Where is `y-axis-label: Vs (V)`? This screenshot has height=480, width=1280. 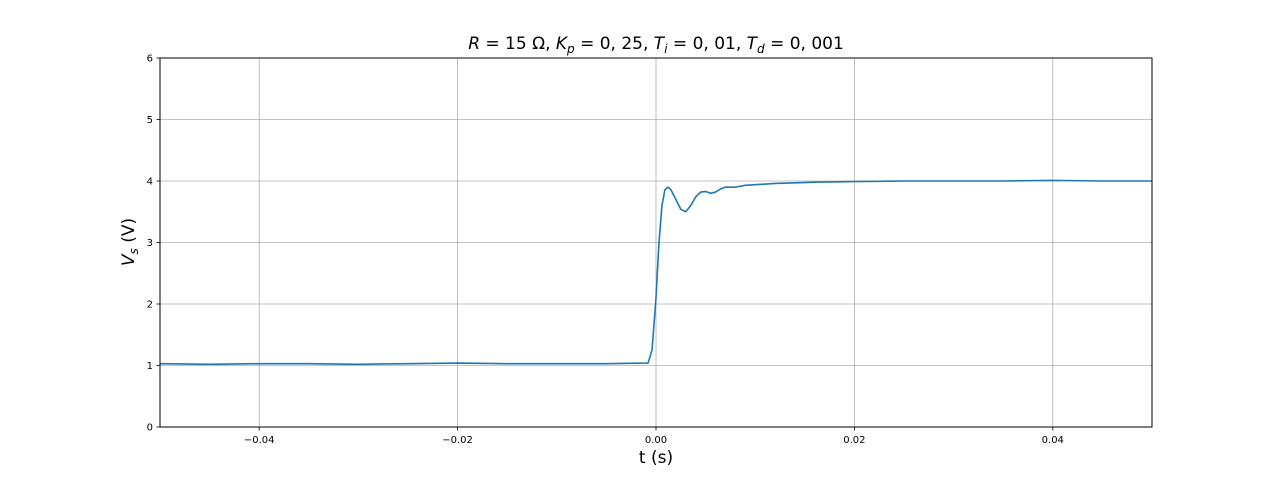 y-axis-label: Vs (V) is located at coordinates (130, 242).